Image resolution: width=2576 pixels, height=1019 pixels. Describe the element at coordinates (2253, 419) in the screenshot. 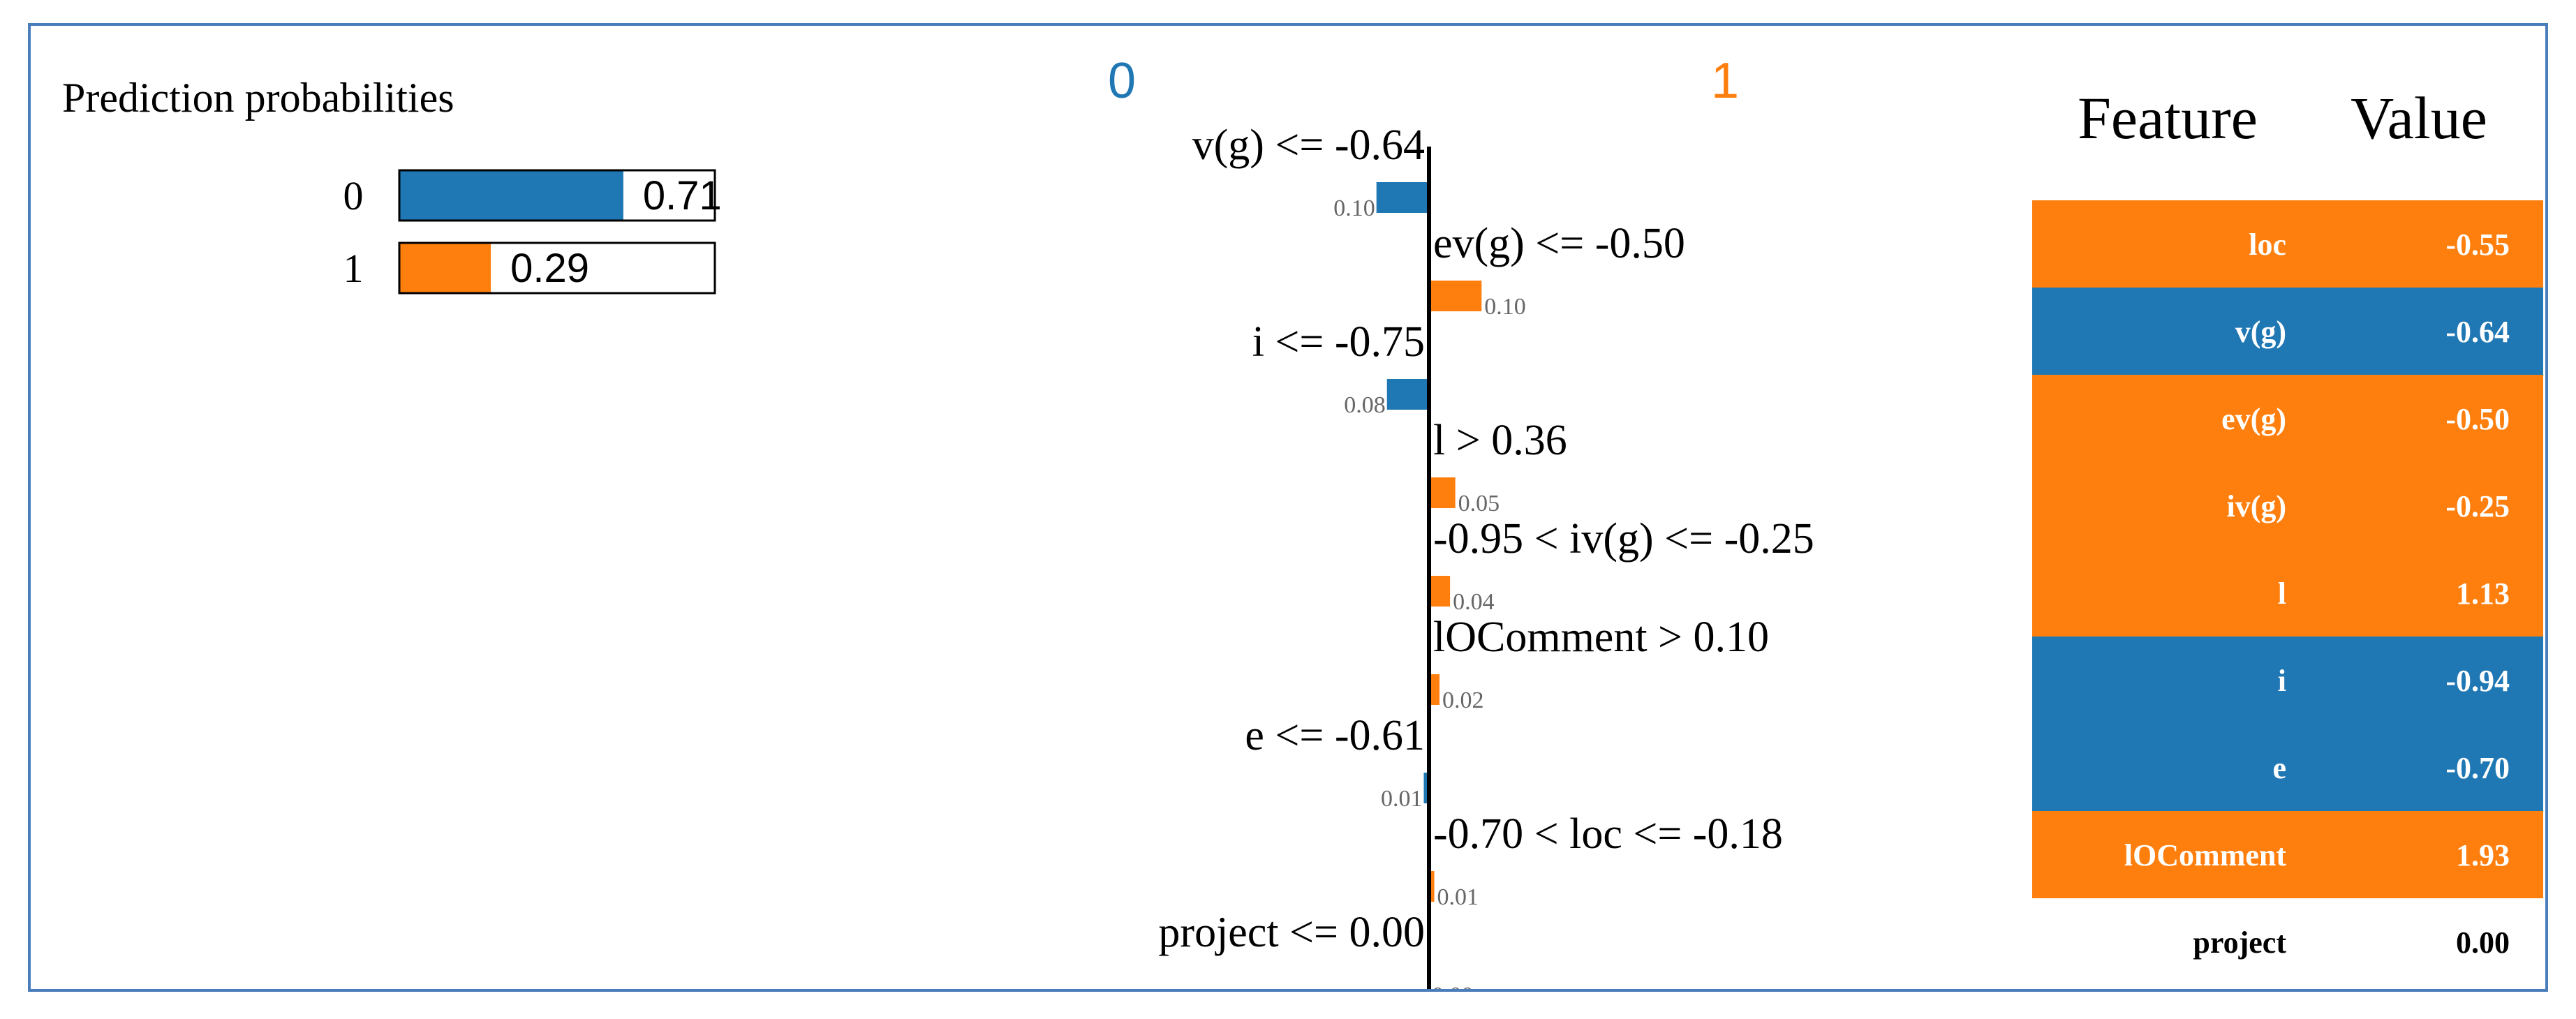

I see `feature-name: ev(g)` at that location.